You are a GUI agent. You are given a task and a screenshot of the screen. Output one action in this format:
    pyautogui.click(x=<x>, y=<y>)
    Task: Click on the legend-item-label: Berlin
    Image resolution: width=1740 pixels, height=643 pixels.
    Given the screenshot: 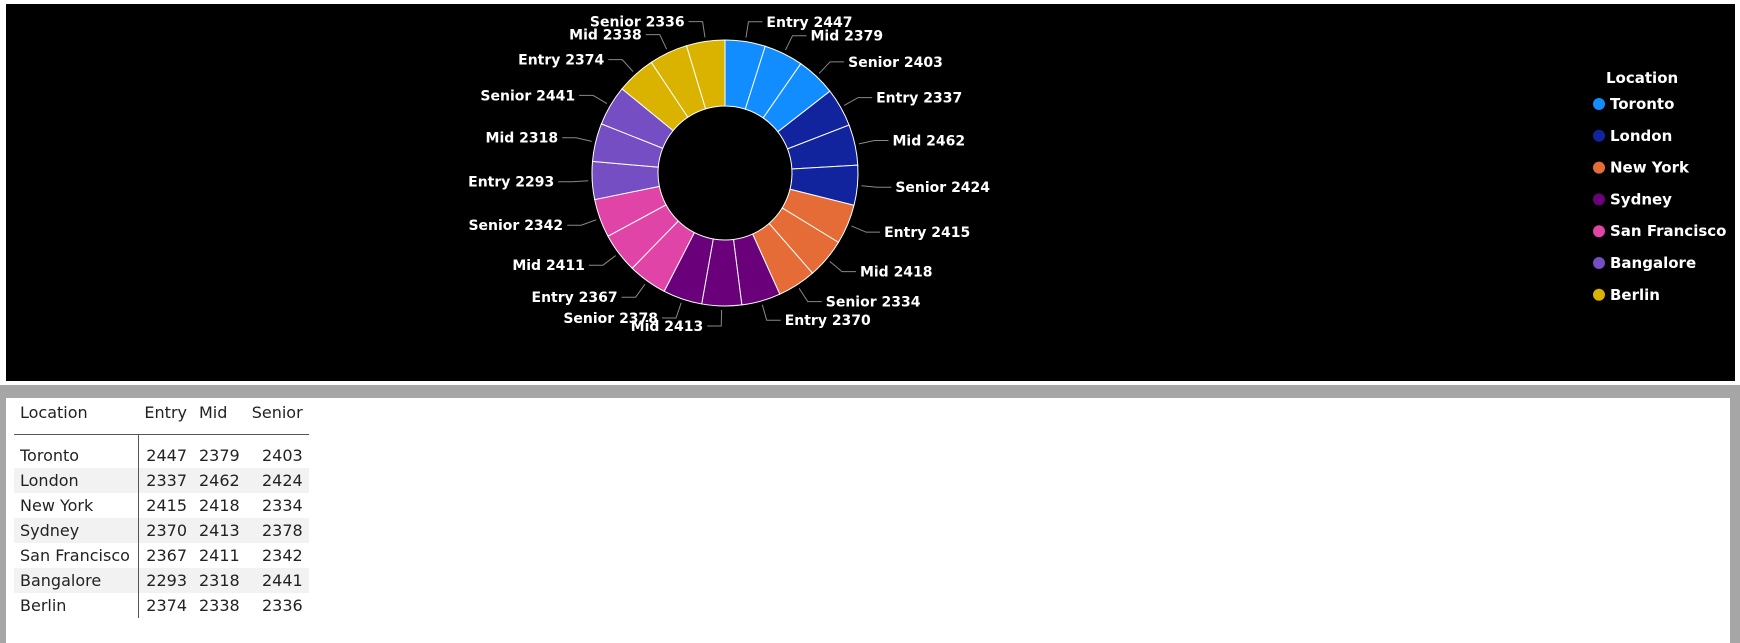 What is the action you would take?
    pyautogui.click(x=1635, y=295)
    